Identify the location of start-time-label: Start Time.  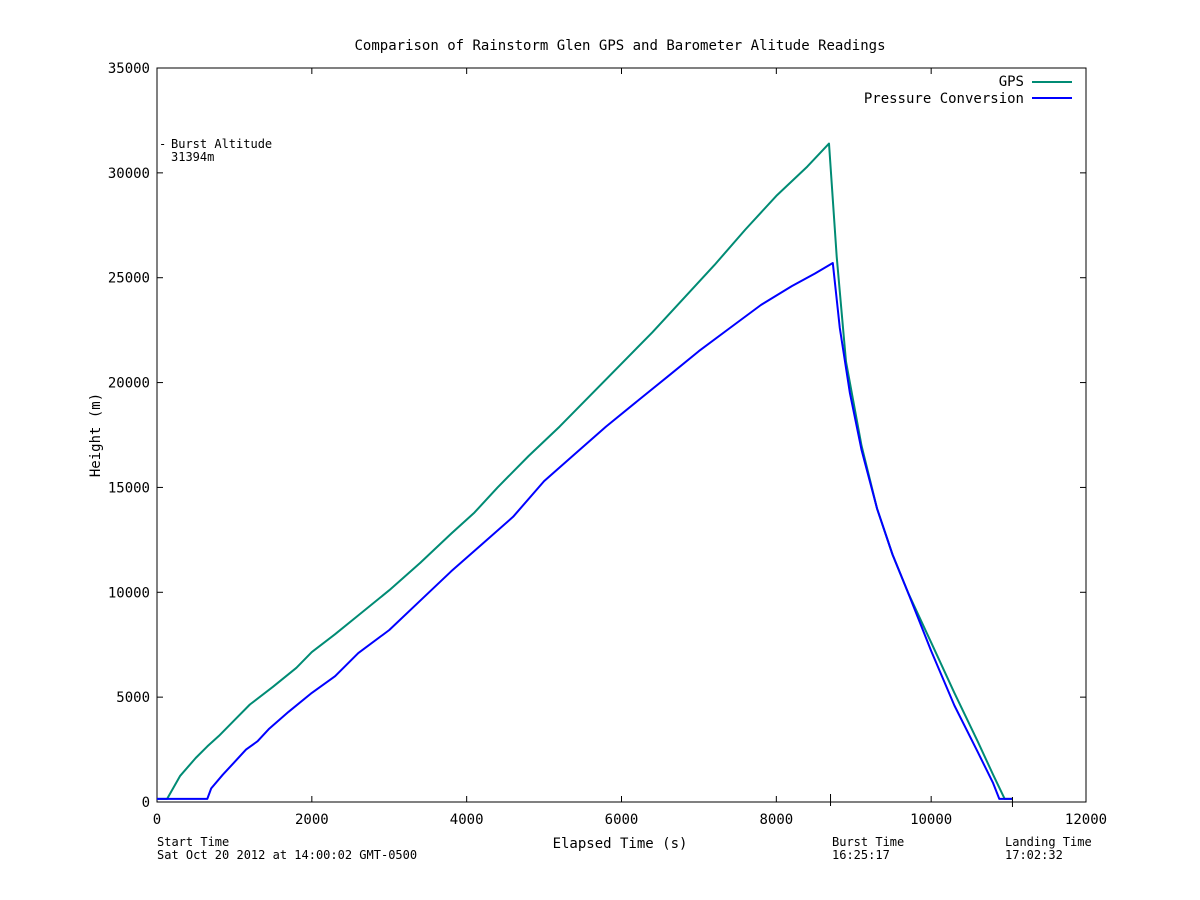
(193, 842).